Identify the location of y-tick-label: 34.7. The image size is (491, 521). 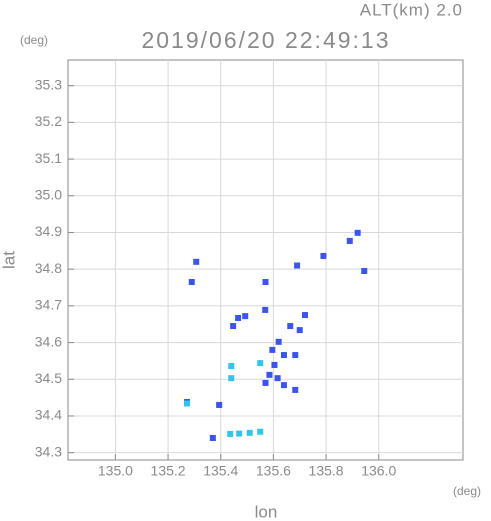
(48, 305).